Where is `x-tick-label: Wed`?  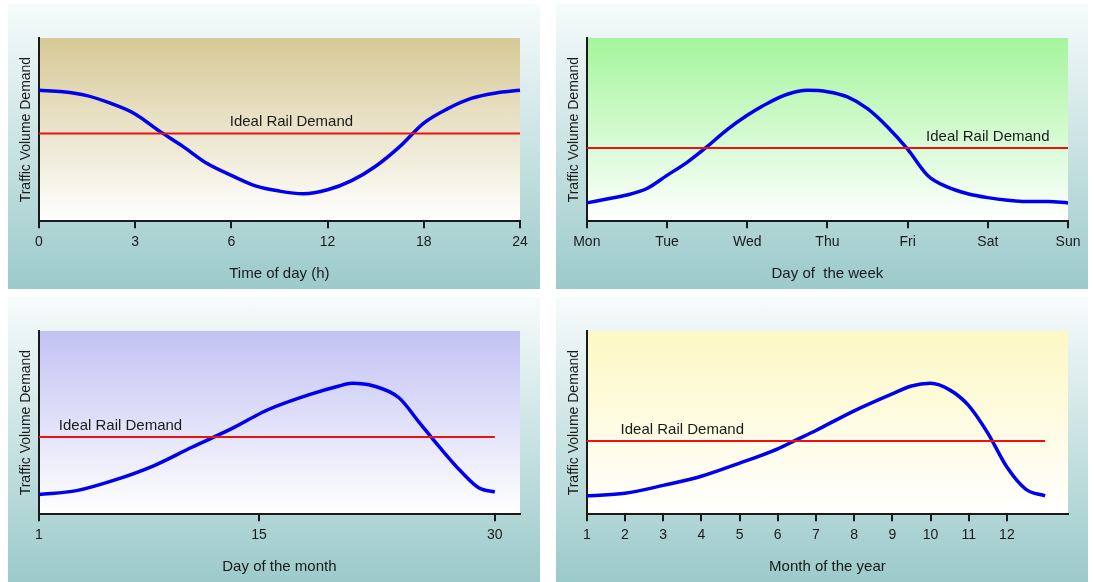
x-tick-label: Wed is located at coordinates (747, 241).